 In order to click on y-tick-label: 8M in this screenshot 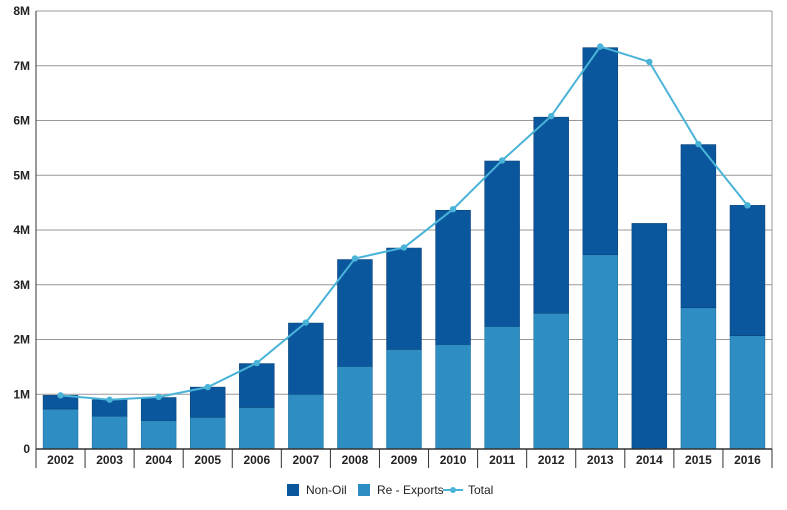, I will do `click(21, 11)`.